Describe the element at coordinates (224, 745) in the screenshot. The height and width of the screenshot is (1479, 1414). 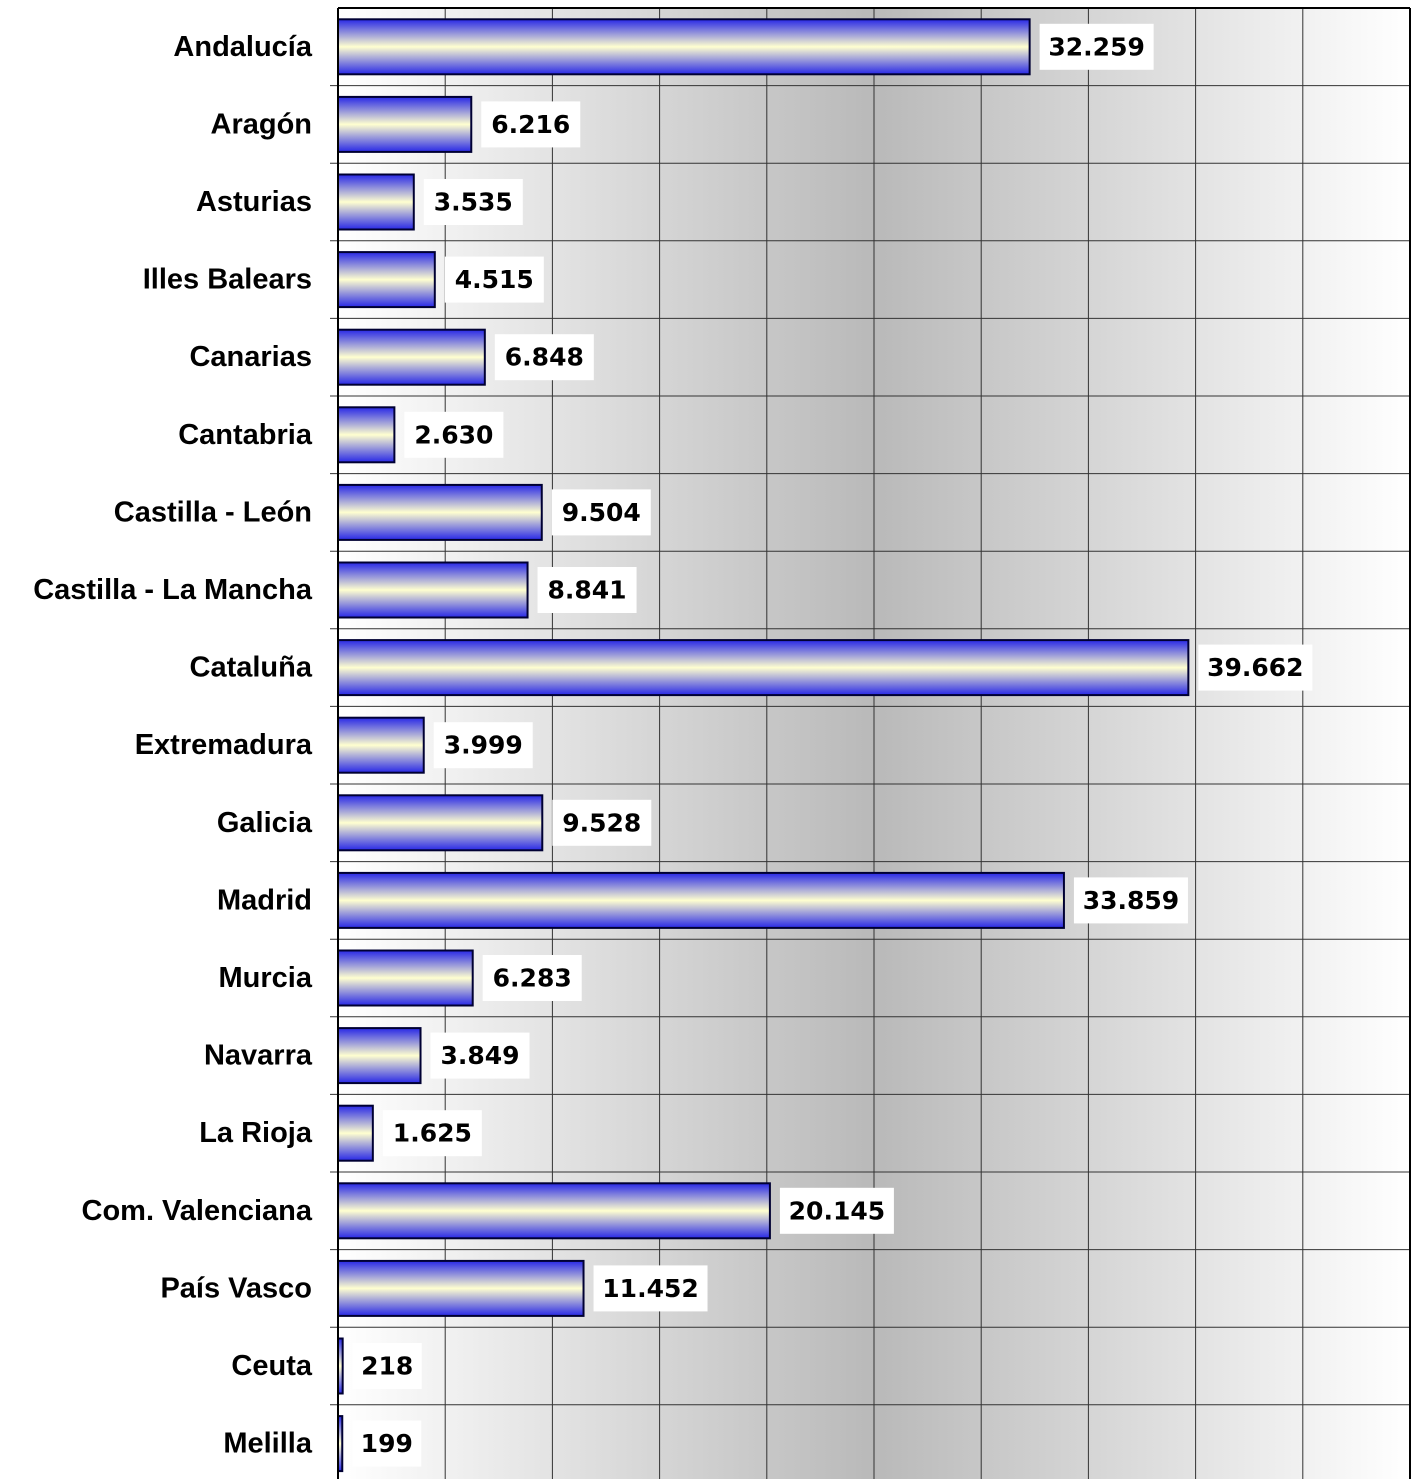
I see `category-label-extremadura: Extremadura` at that location.